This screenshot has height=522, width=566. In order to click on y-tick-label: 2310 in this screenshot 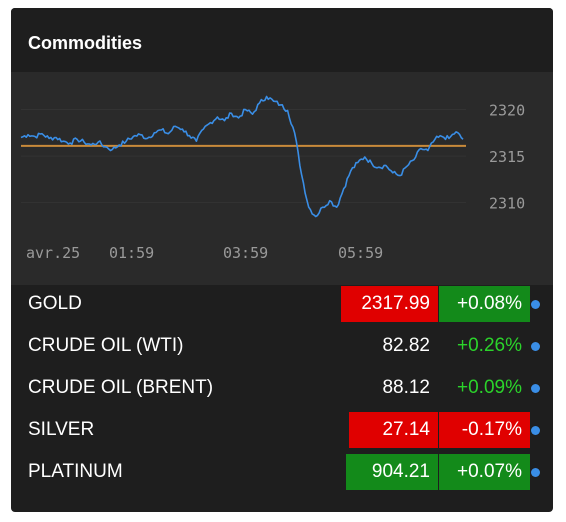, I will do `click(507, 204)`.